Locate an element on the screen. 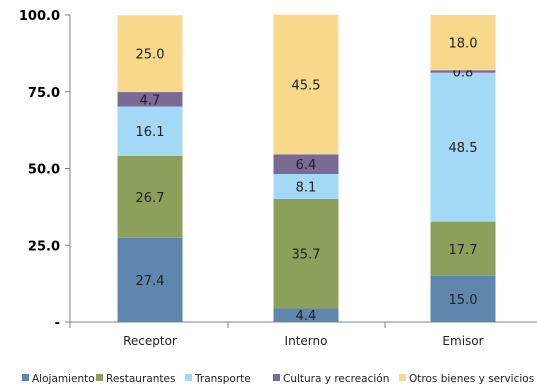 This screenshot has width=537, height=385. y-axis: - 25.0 50.0 75.0 100.0 is located at coordinates (45, 170).